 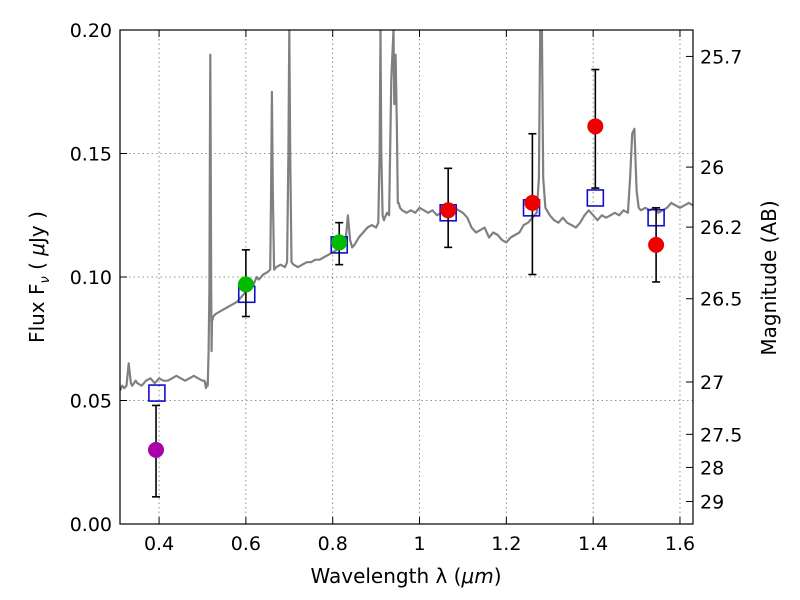 I want to click on x-tick-label: 0.8, so click(x=333, y=544).